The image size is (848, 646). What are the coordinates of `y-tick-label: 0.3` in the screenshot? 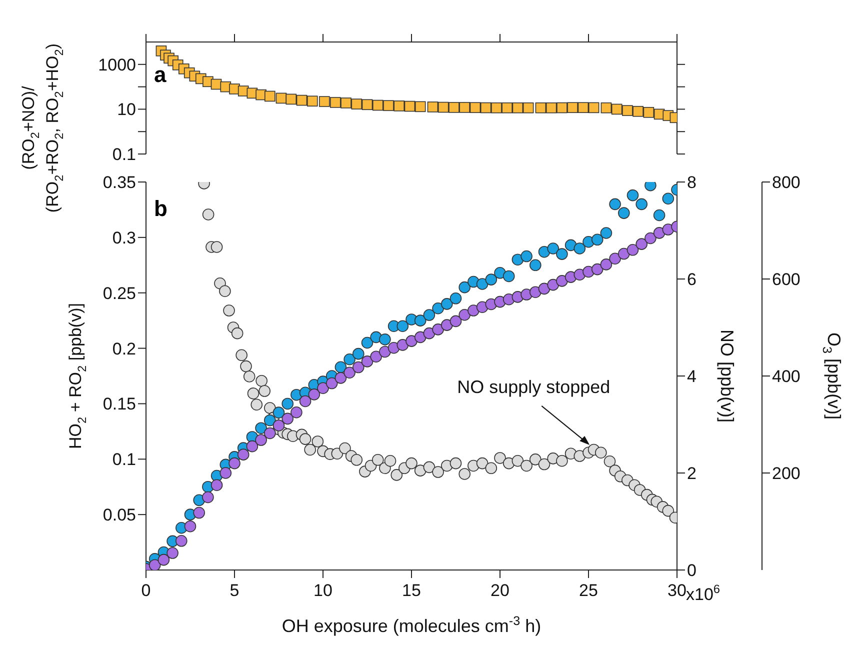 It's located at (124, 238).